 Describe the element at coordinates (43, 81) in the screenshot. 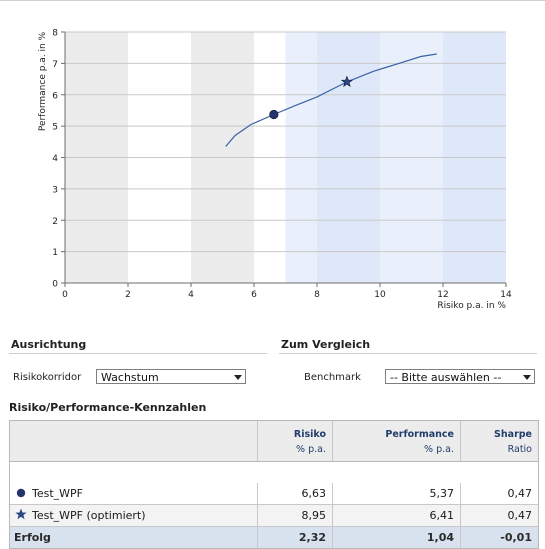

I see `chart-y-axis-label: Performance p.a. in %` at that location.